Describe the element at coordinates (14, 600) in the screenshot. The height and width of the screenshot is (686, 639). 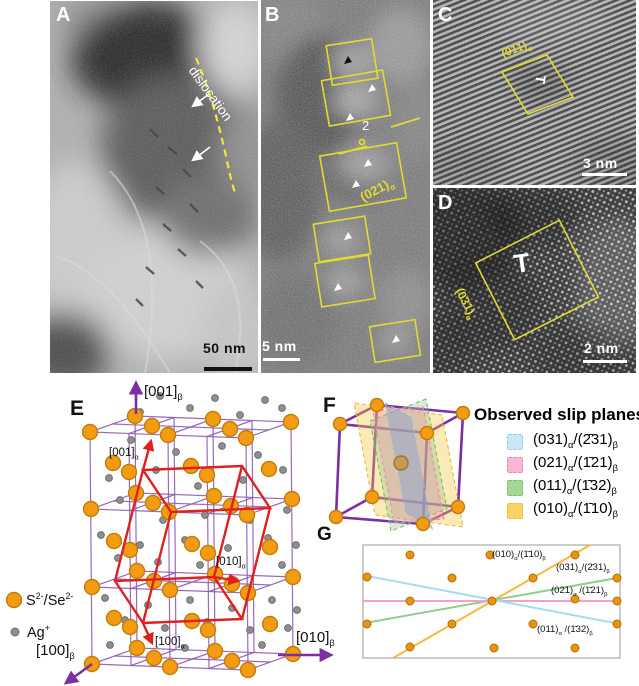
I see `anion-legend-atom` at that location.